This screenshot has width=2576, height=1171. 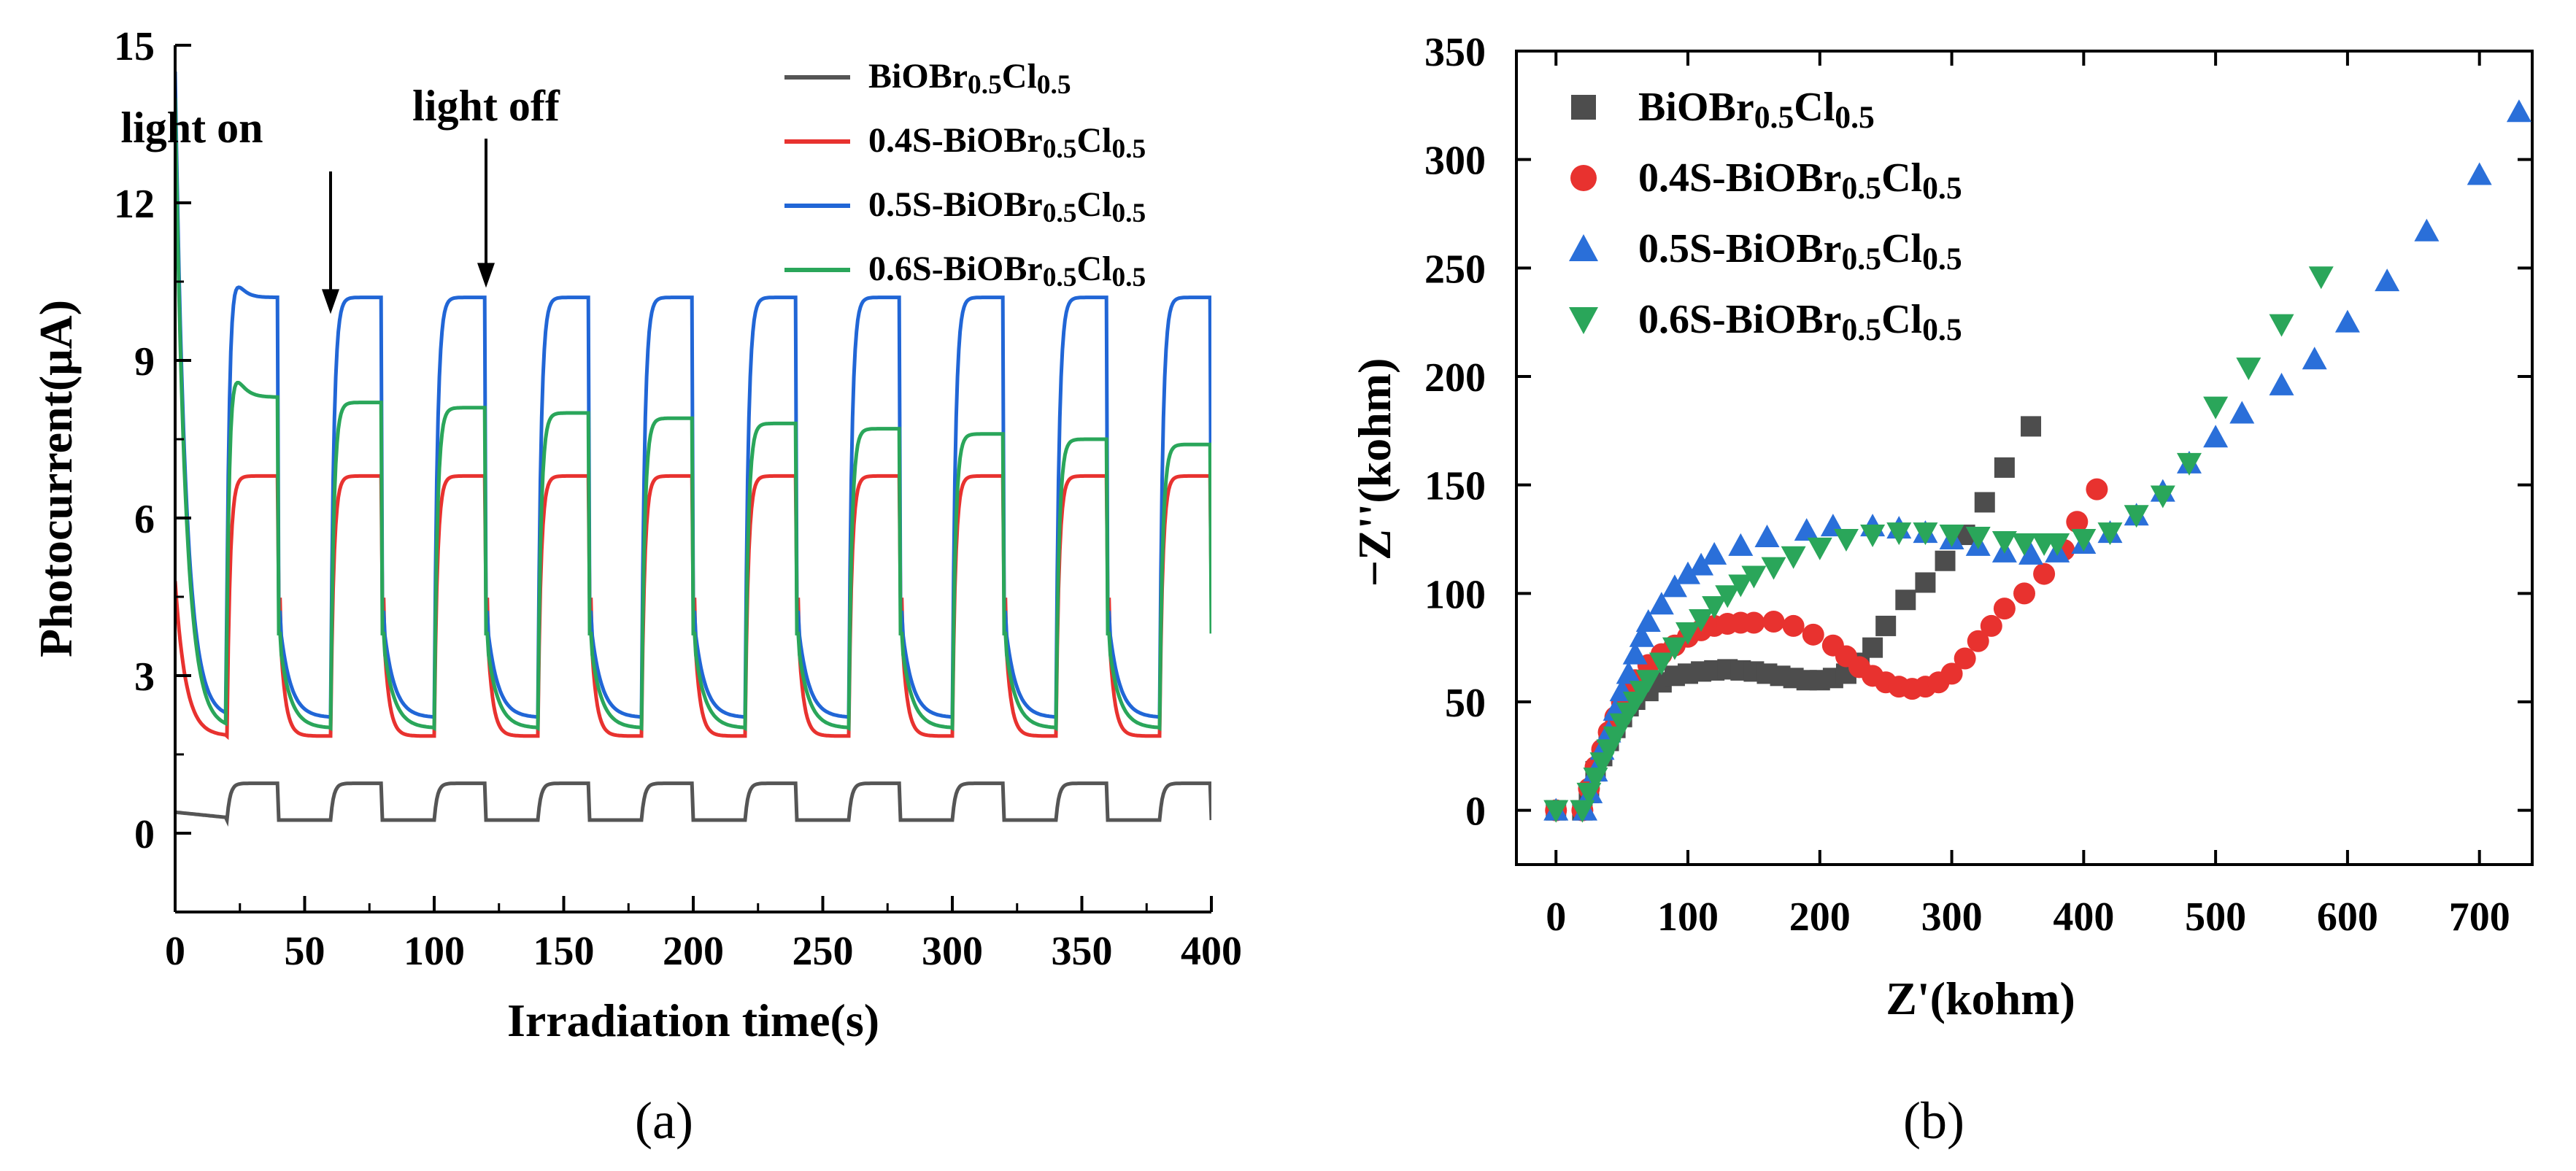 What do you see at coordinates (134, 47) in the screenshot?
I see `y-tick-label: 15` at bounding box center [134, 47].